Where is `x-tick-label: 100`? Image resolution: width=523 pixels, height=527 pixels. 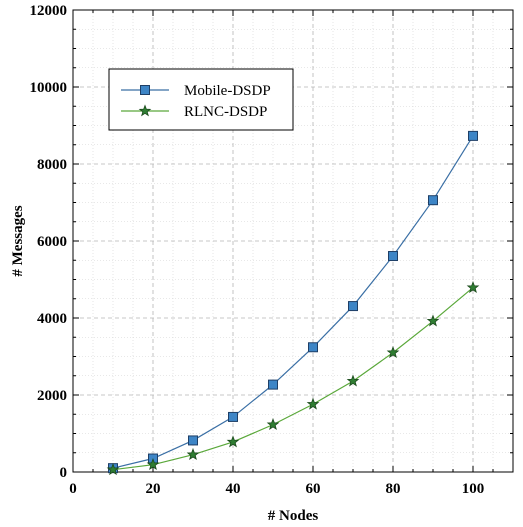 x-tick-label: 100 is located at coordinates (473, 489).